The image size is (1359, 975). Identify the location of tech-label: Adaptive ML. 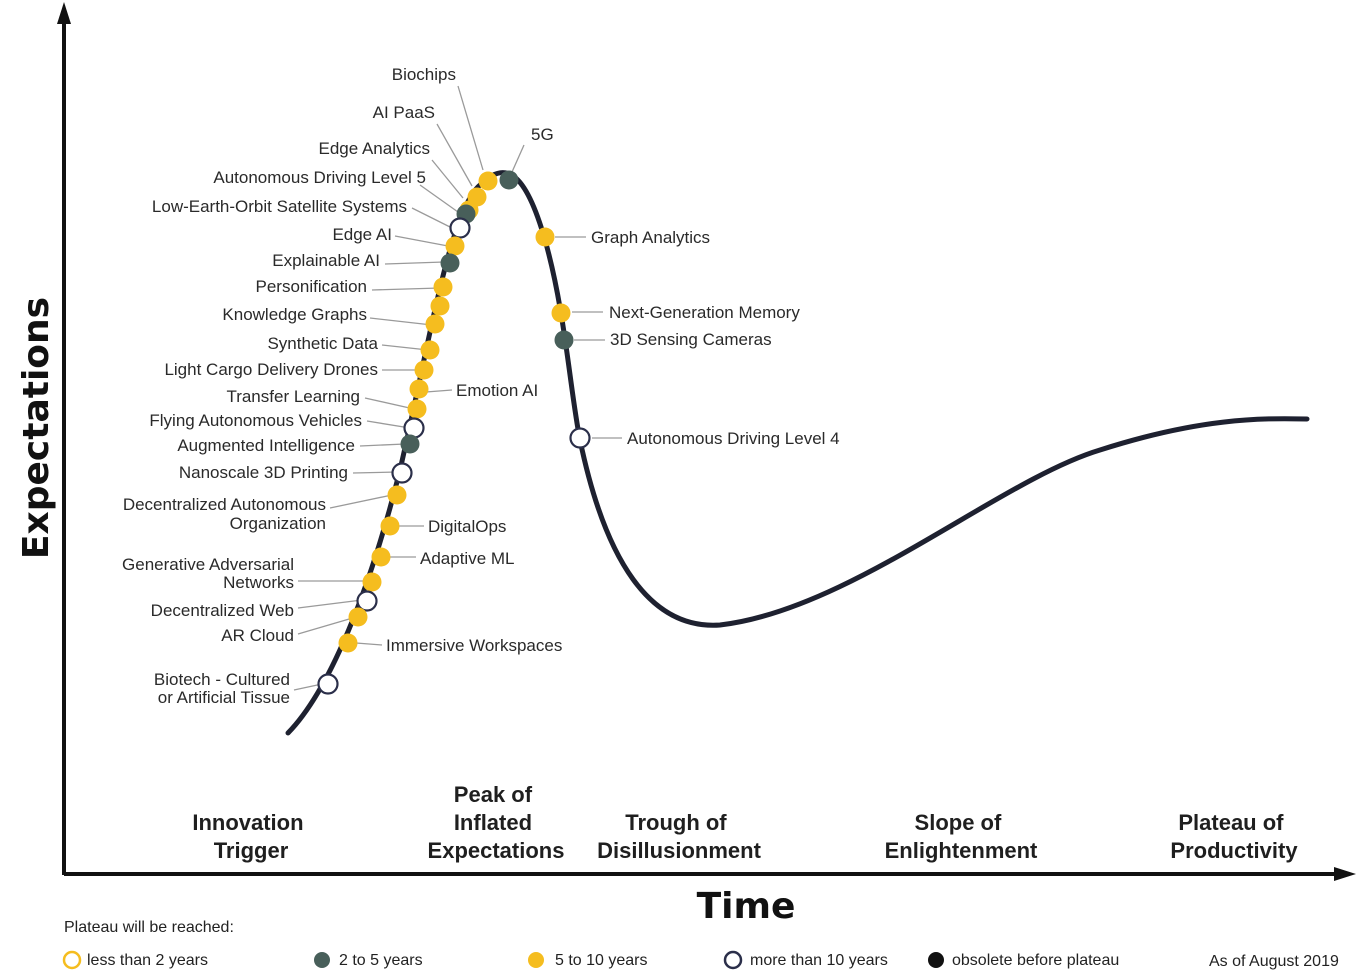
(467, 558).